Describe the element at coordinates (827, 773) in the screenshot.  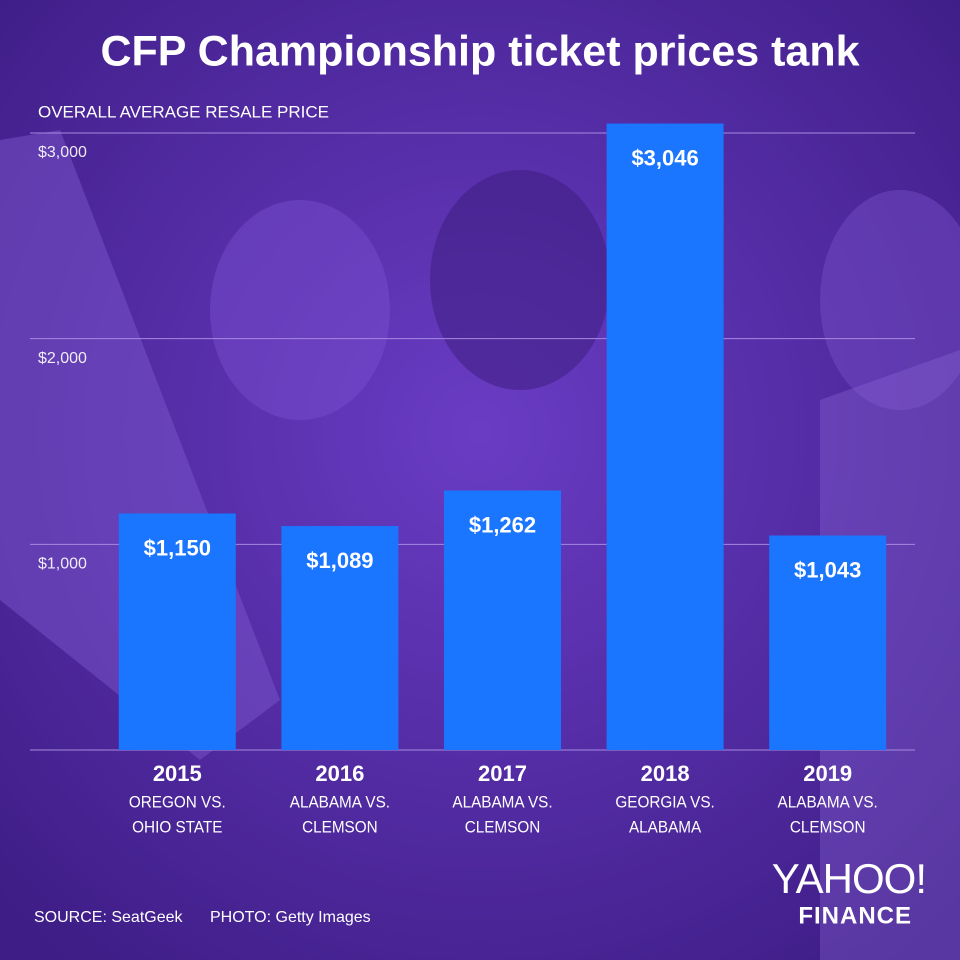
I see `x-tick-label: 2019` at that location.